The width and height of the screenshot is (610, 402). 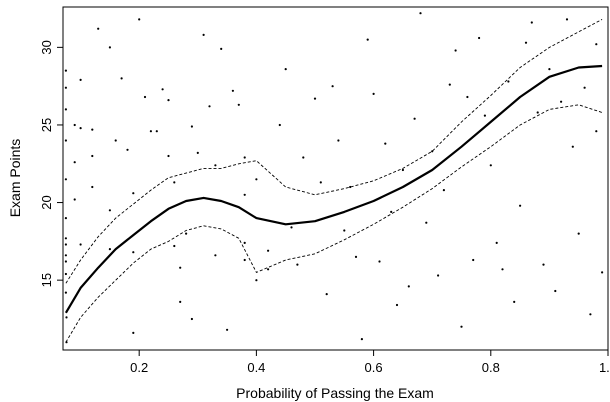 I want to click on x-tick-label: 0.6, so click(x=374, y=367).